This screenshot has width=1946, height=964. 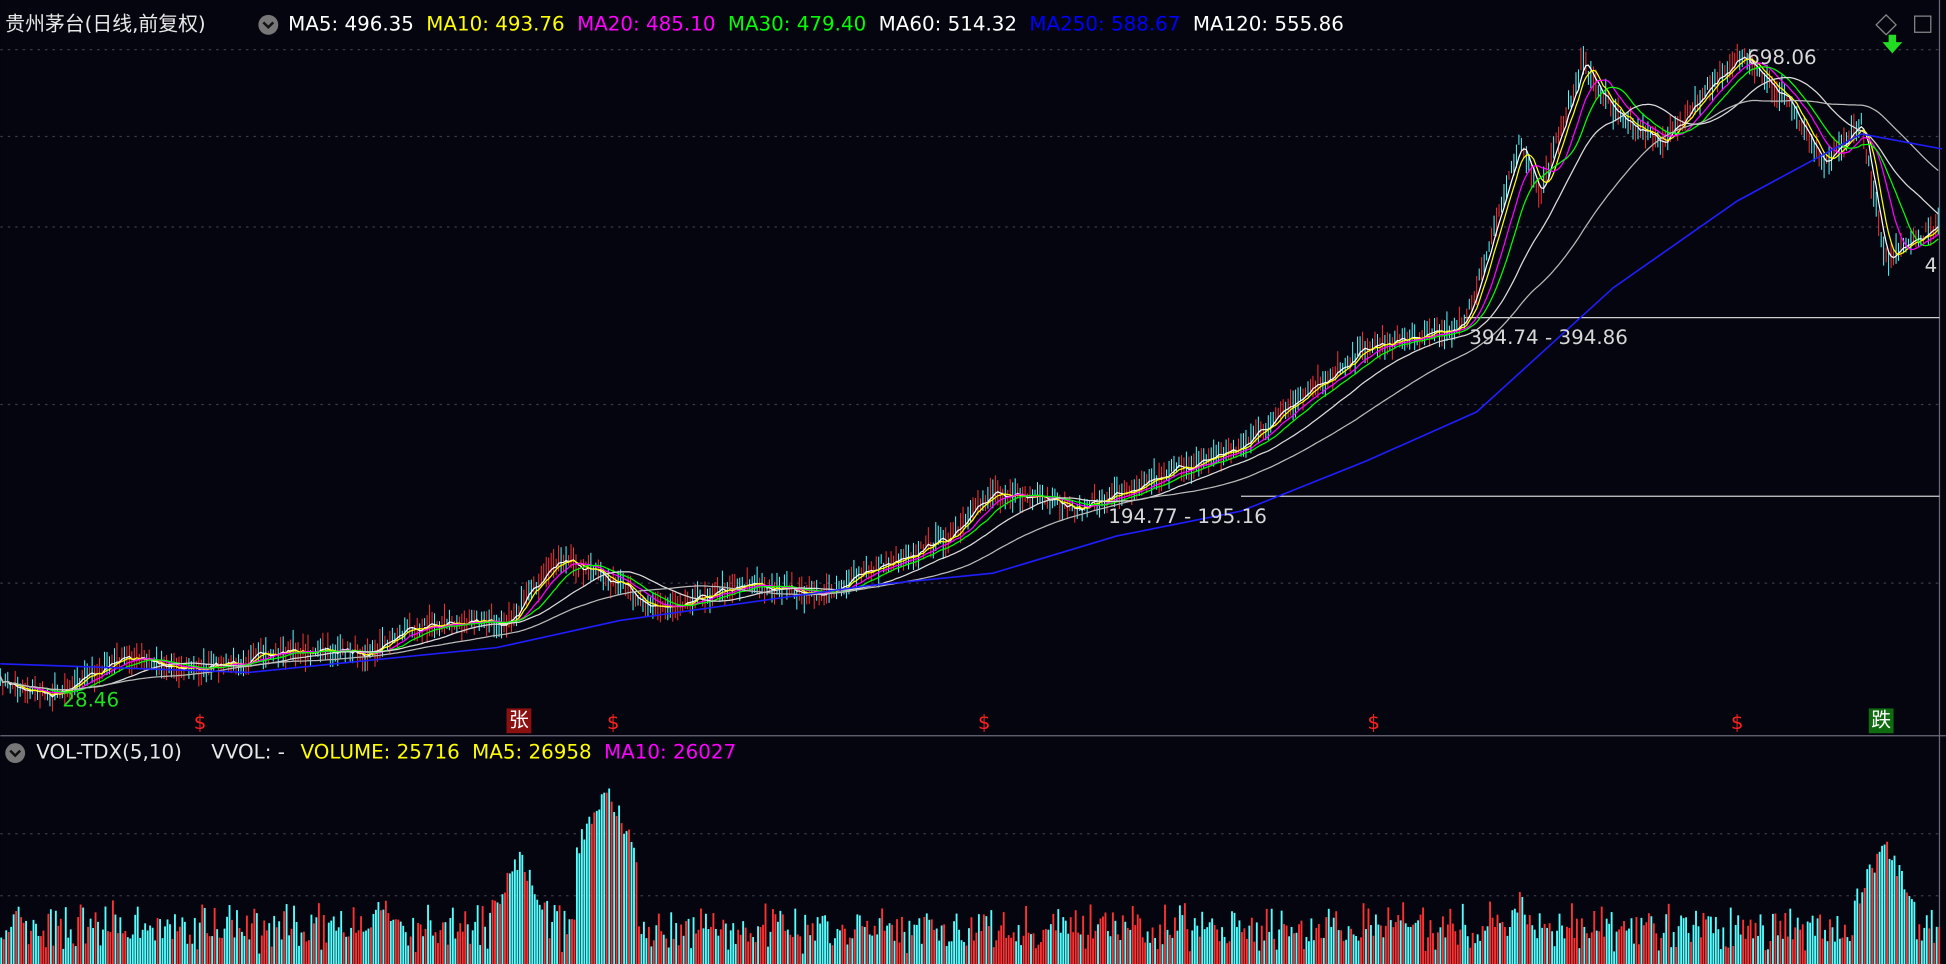 What do you see at coordinates (1548, 337) in the screenshot?
I see `level-annotation: 394.74 - 394.86` at bounding box center [1548, 337].